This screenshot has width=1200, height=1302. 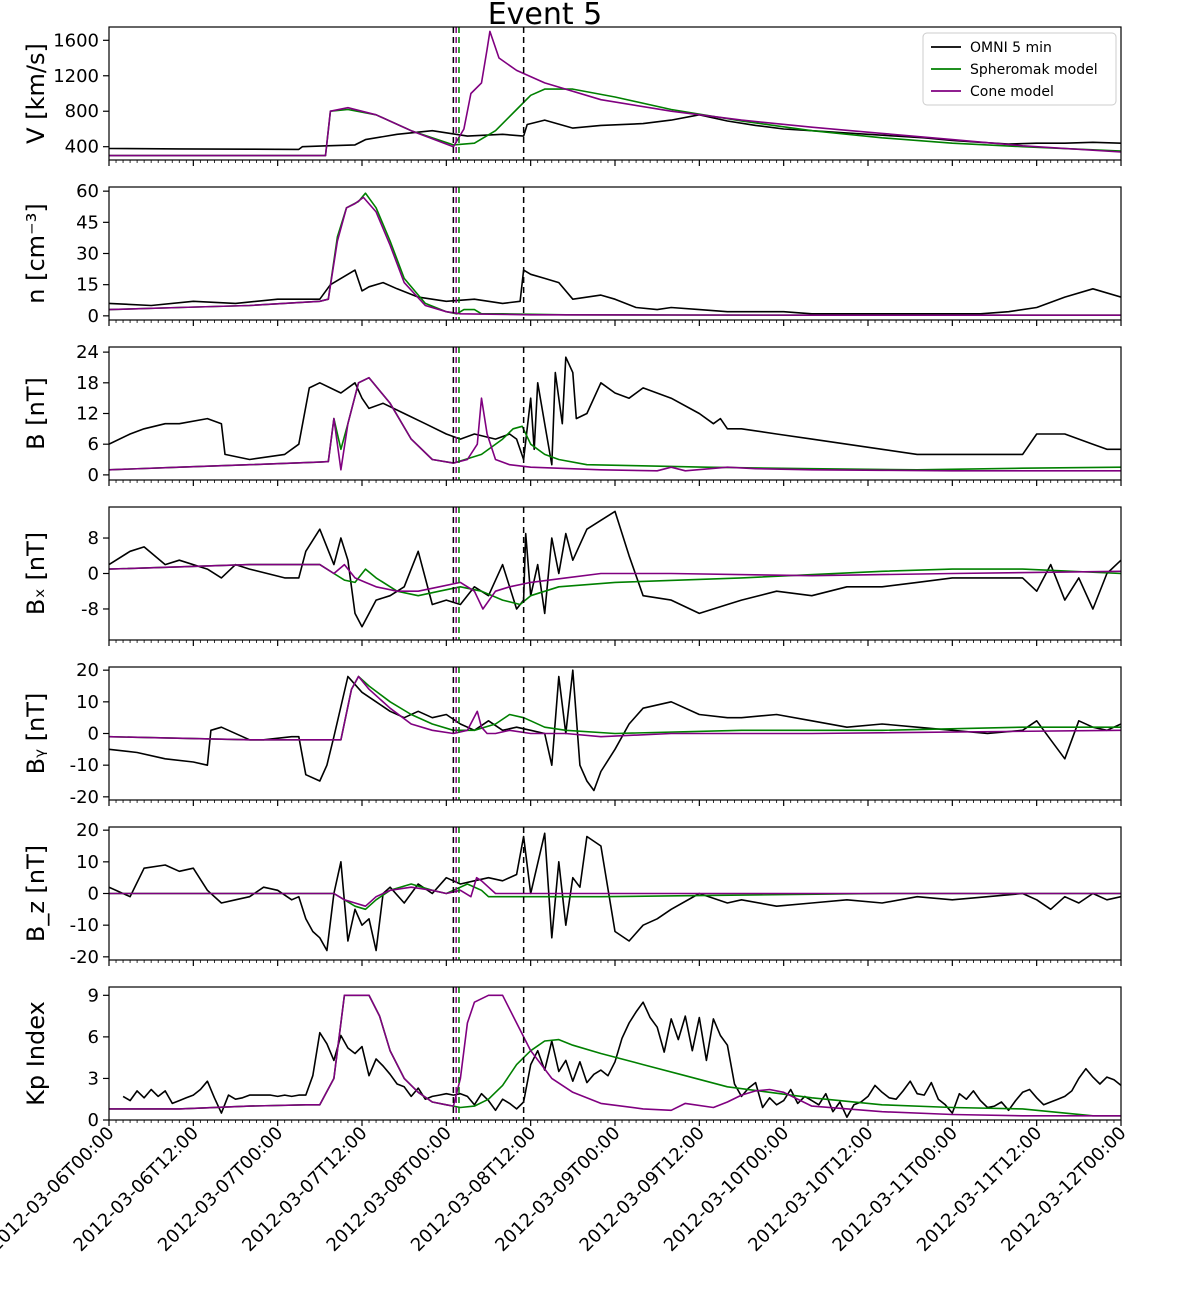 I want to click on y-tick-label: 400, so click(x=82, y=147).